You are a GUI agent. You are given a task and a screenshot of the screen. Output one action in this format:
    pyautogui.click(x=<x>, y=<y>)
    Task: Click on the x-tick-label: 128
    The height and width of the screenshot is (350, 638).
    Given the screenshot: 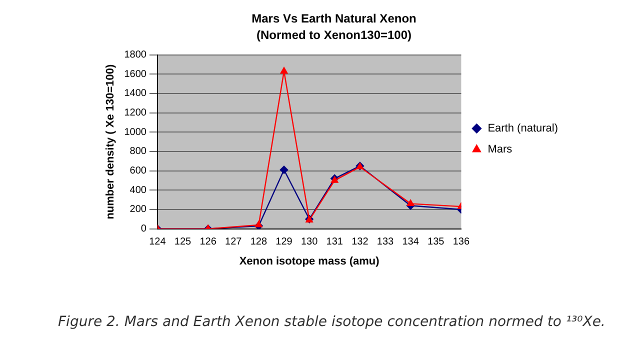 What is the action you would take?
    pyautogui.click(x=259, y=242)
    